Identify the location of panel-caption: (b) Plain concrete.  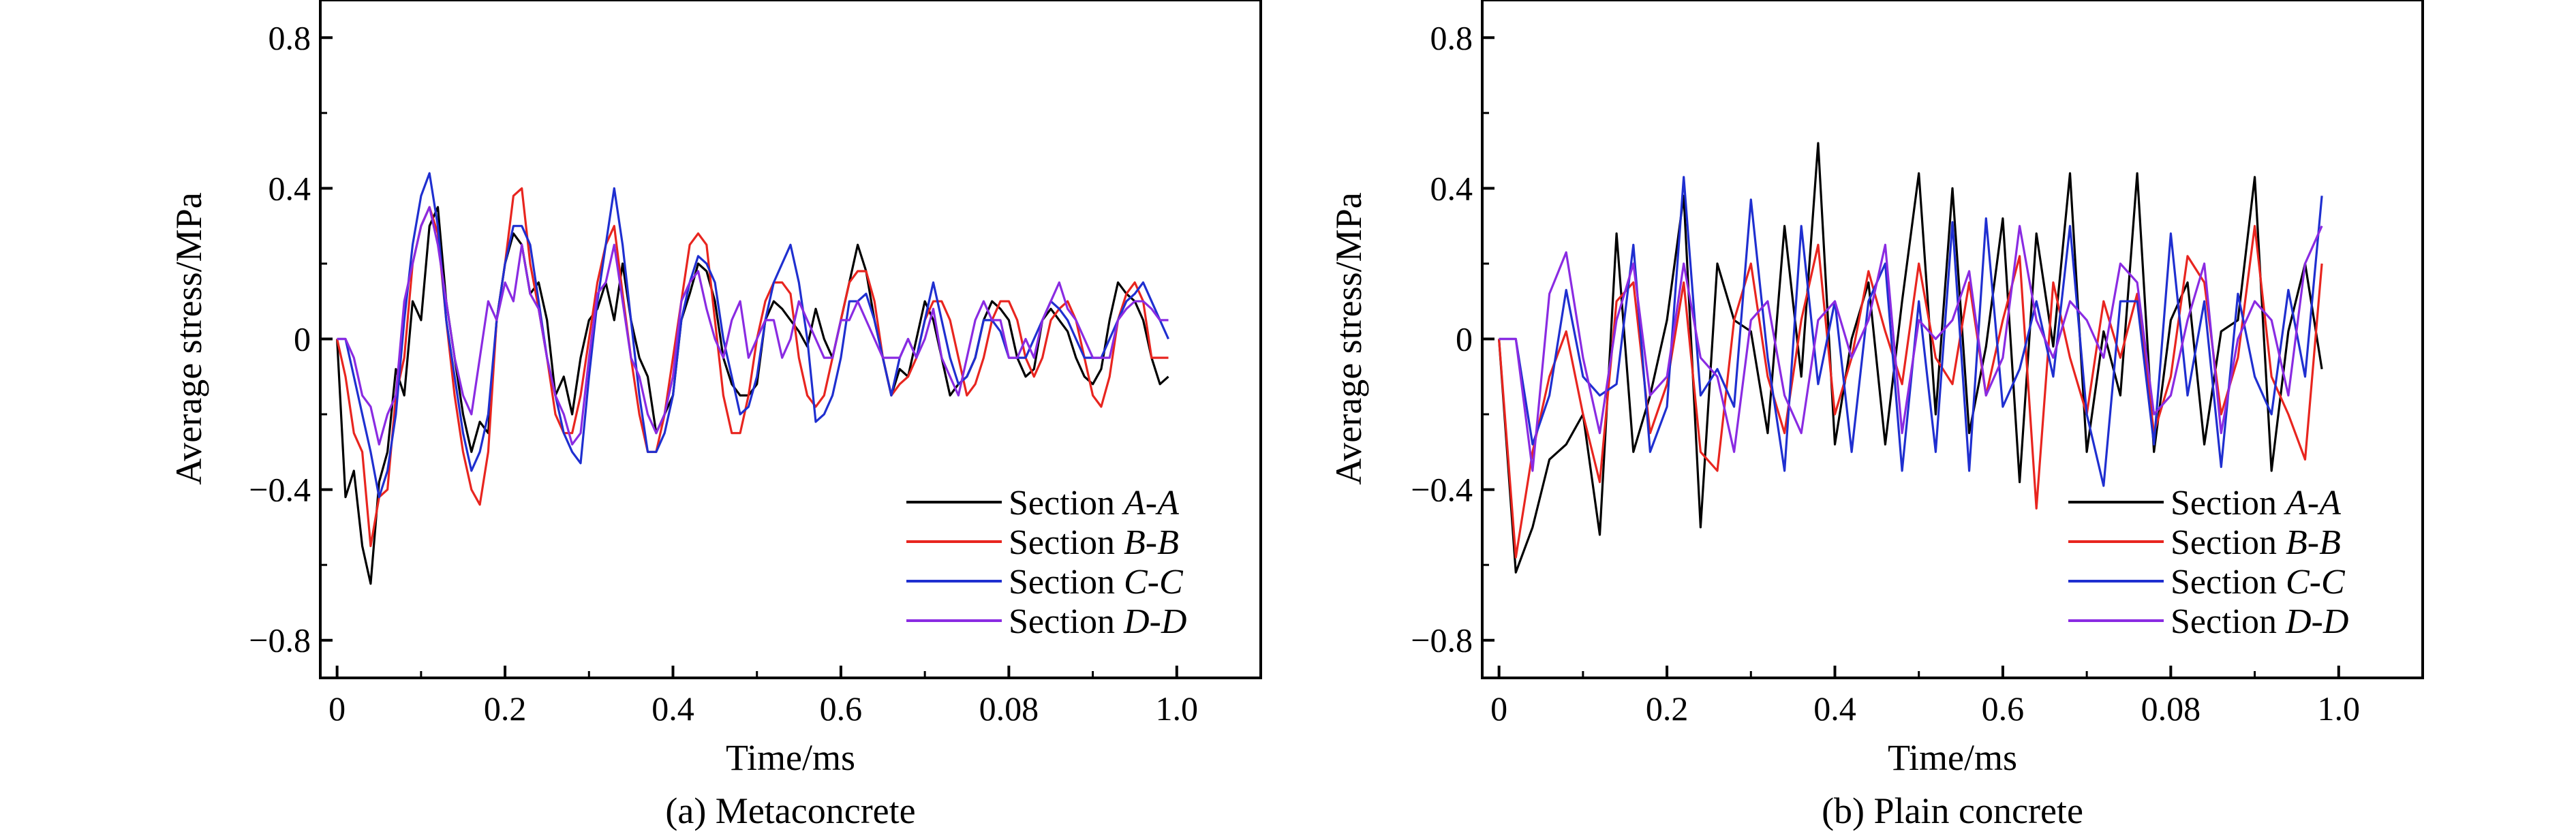
(1952, 810).